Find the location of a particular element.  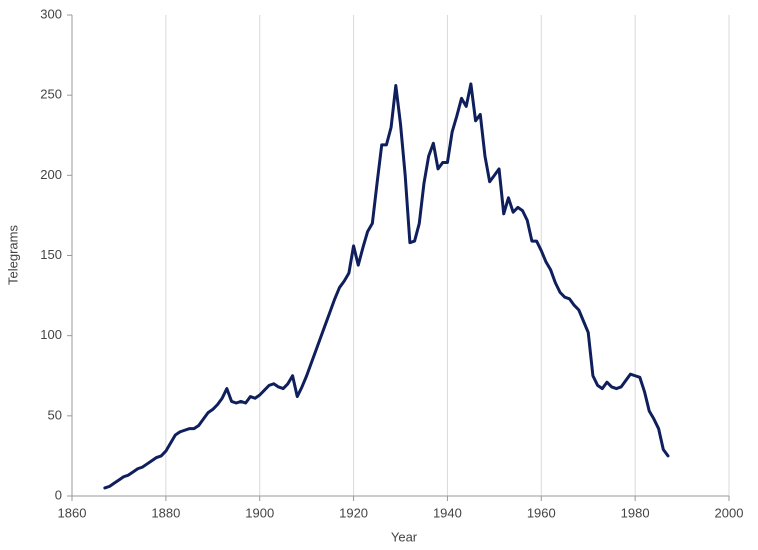

y-tick-label: 200 is located at coordinates (51, 174).